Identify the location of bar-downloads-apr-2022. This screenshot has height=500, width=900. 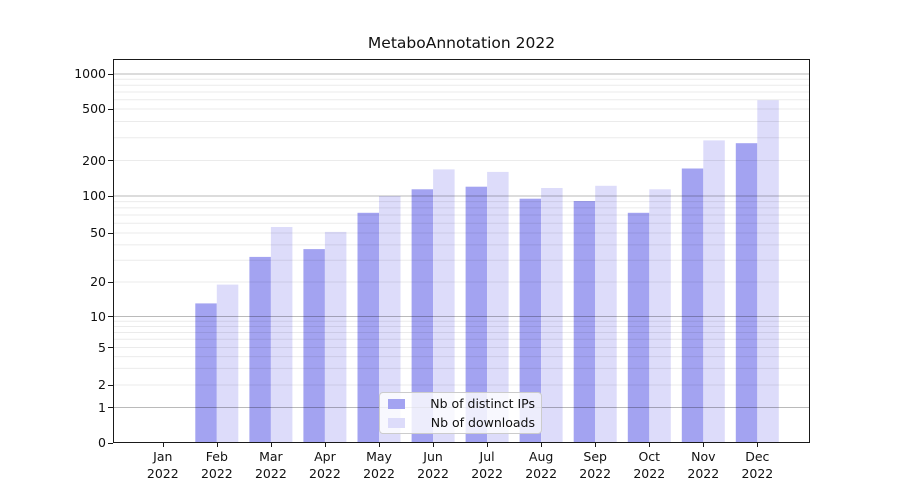
(335, 337).